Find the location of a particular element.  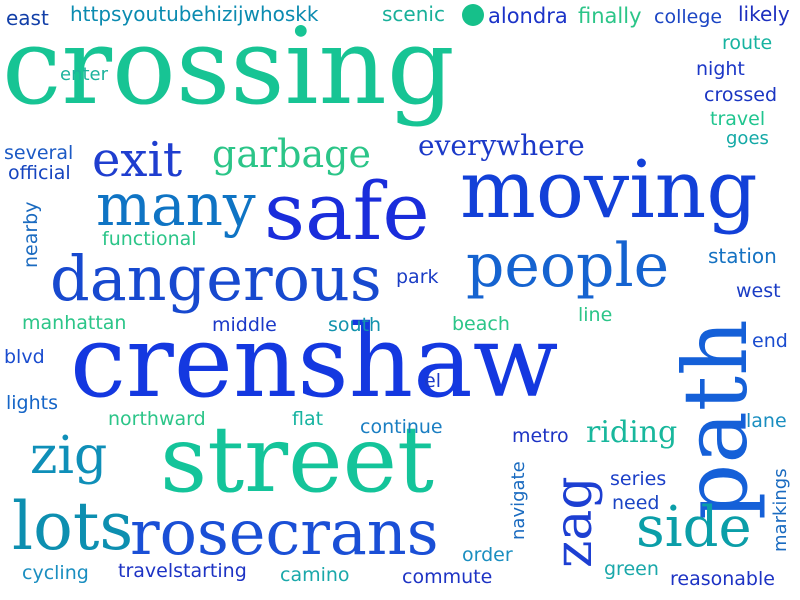

word-alondra: alondra is located at coordinates (528, 16).